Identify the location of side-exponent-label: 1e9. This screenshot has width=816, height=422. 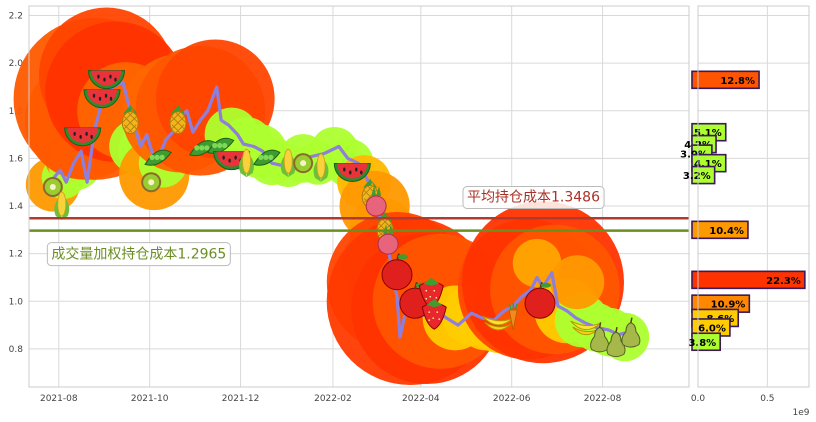
(801, 413).